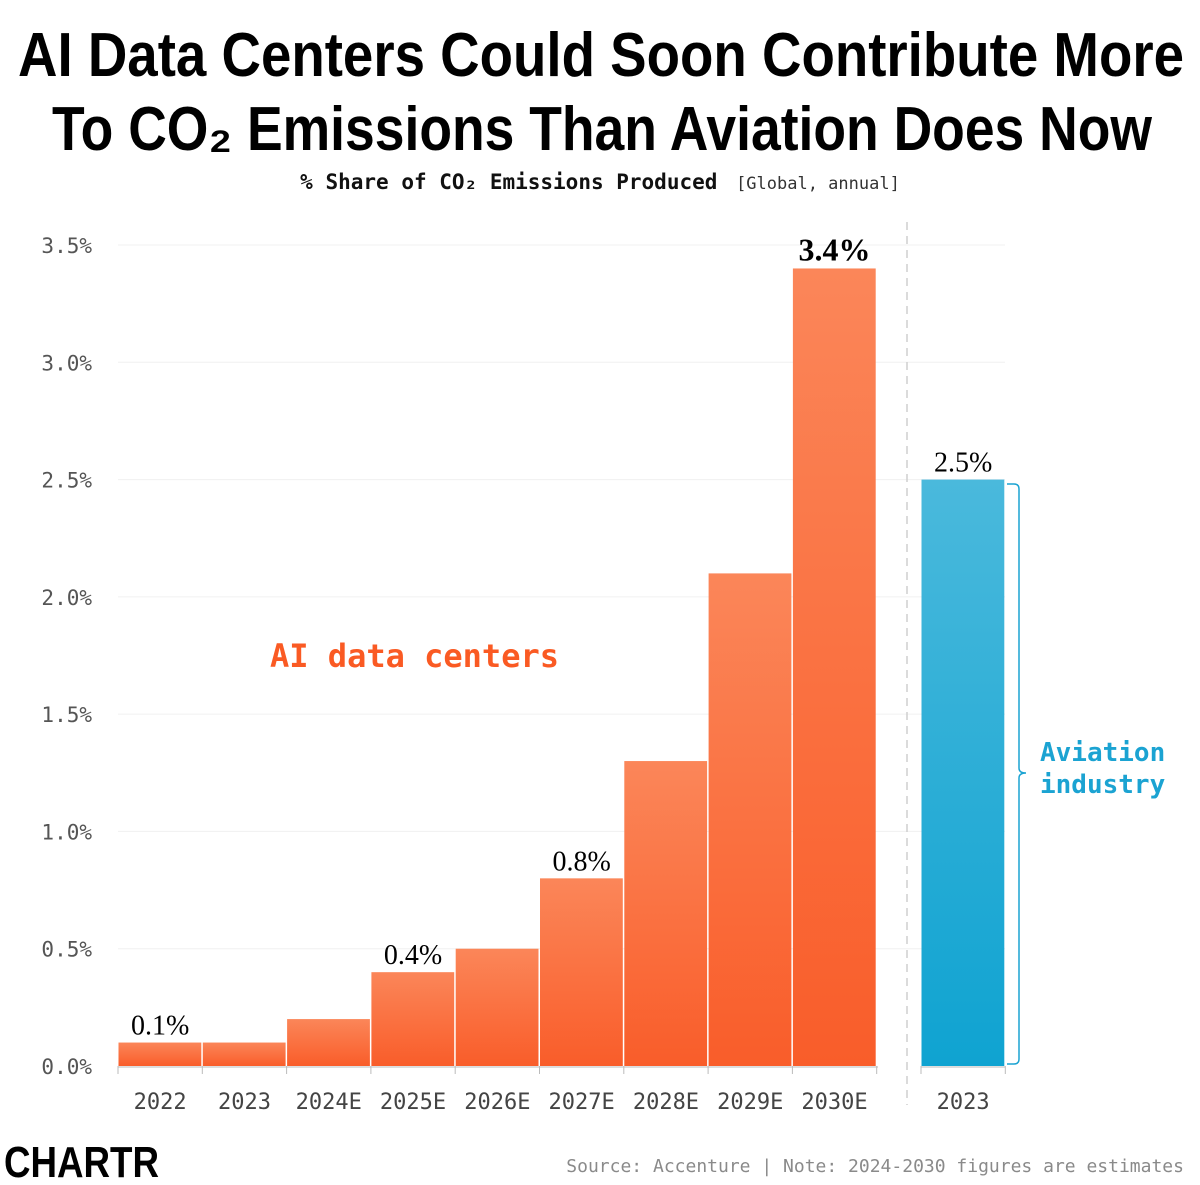  What do you see at coordinates (66, 363) in the screenshot?
I see `y-tick-label: 3.0%` at bounding box center [66, 363].